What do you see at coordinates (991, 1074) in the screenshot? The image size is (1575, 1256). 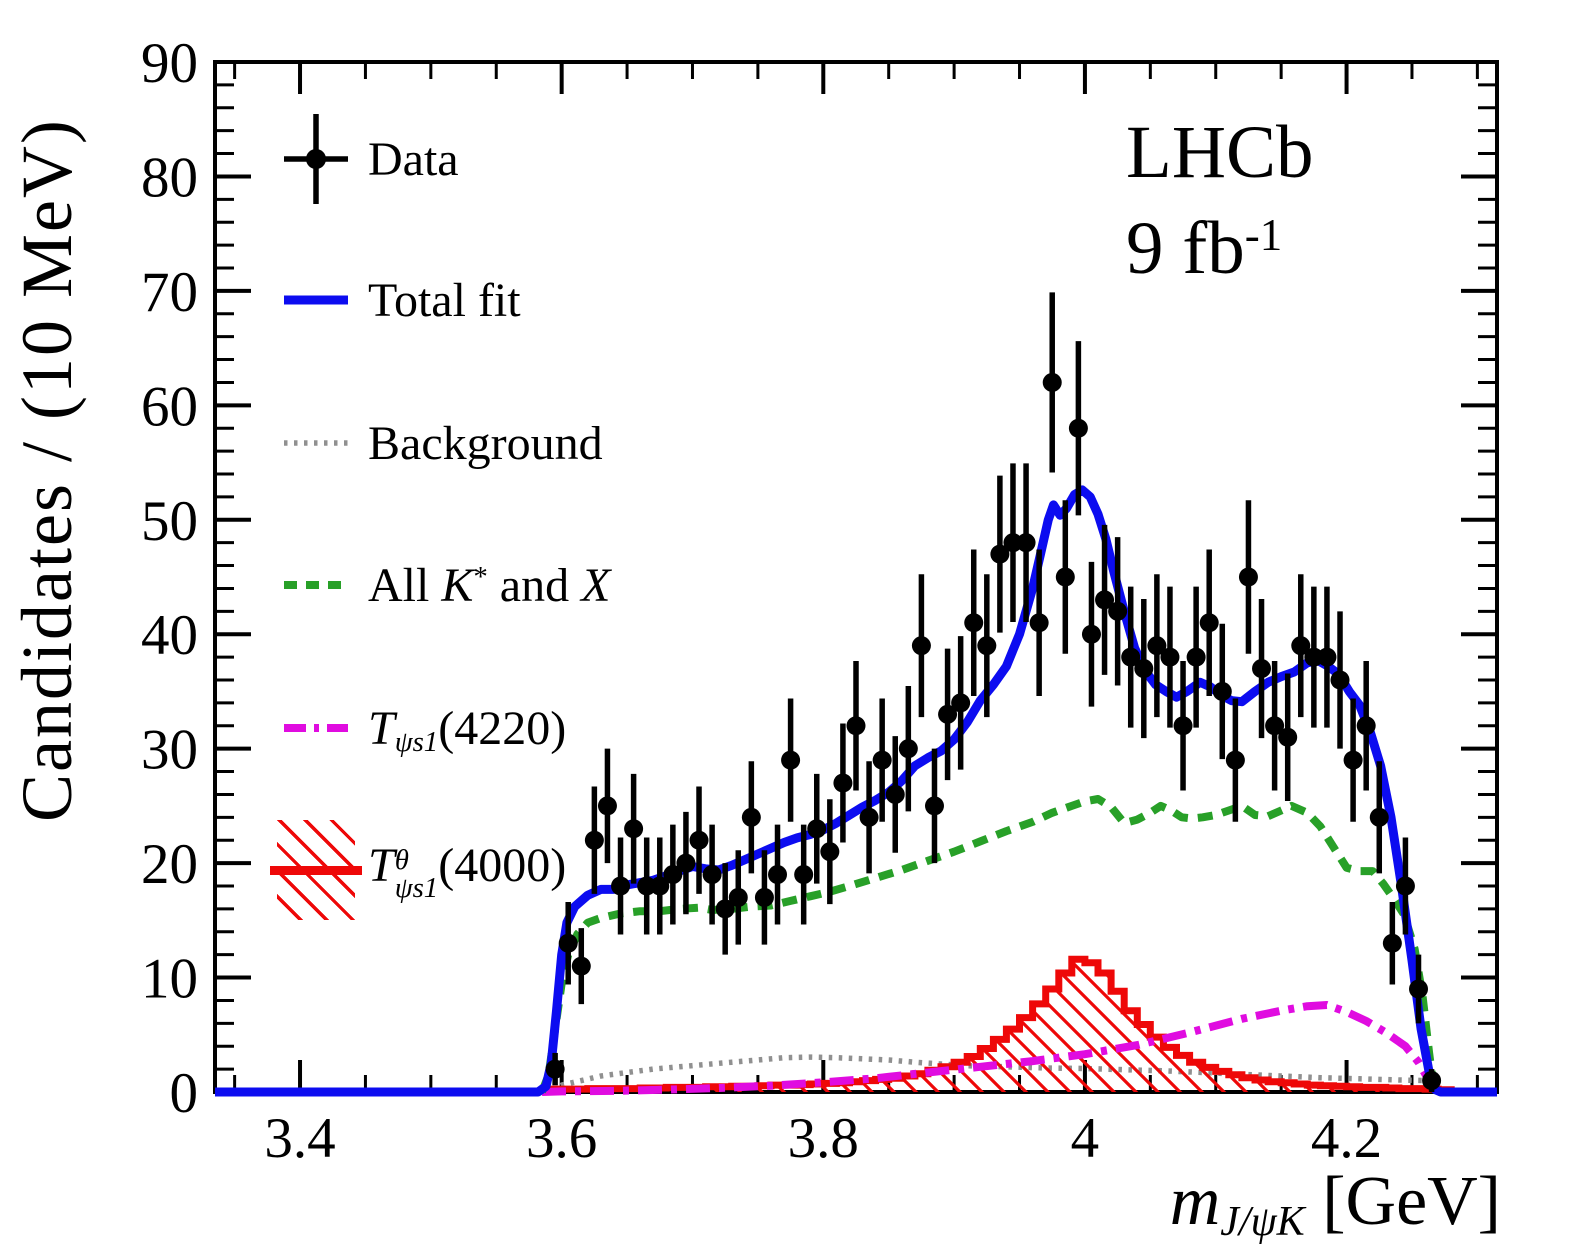 I see `curve-background` at bounding box center [991, 1074].